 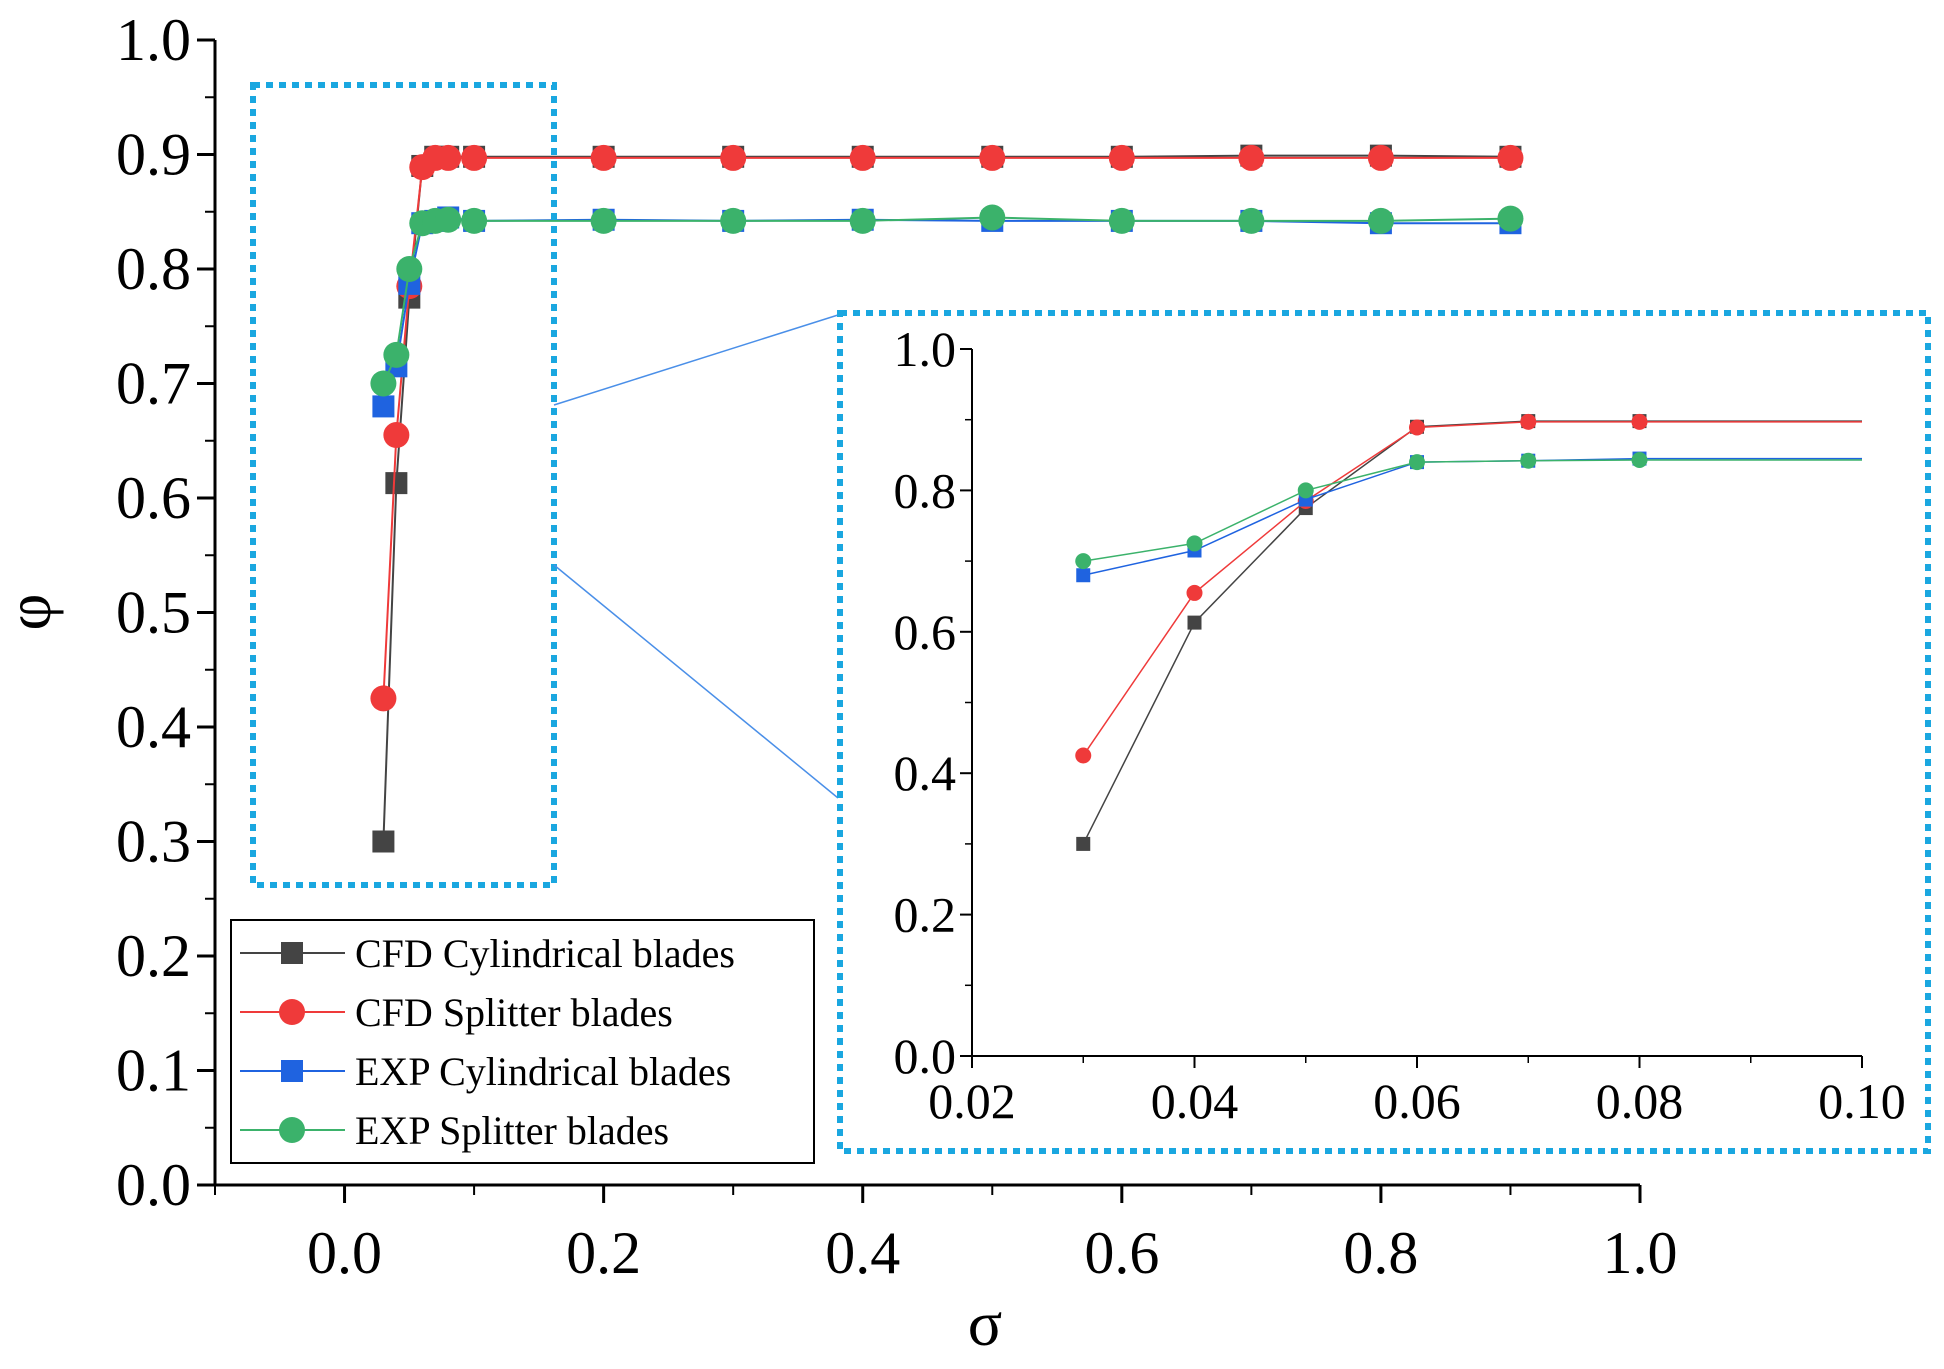 What do you see at coordinates (925, 915) in the screenshot?
I see `inset-y-tick-label: 0.2` at bounding box center [925, 915].